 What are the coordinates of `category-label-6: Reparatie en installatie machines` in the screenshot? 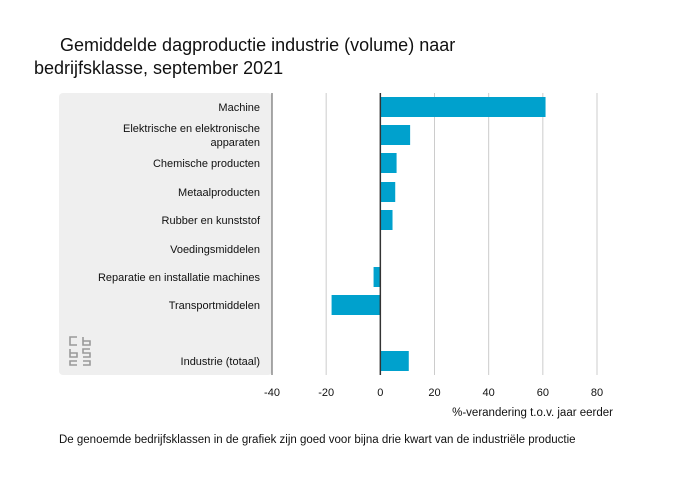 It's located at (179, 278).